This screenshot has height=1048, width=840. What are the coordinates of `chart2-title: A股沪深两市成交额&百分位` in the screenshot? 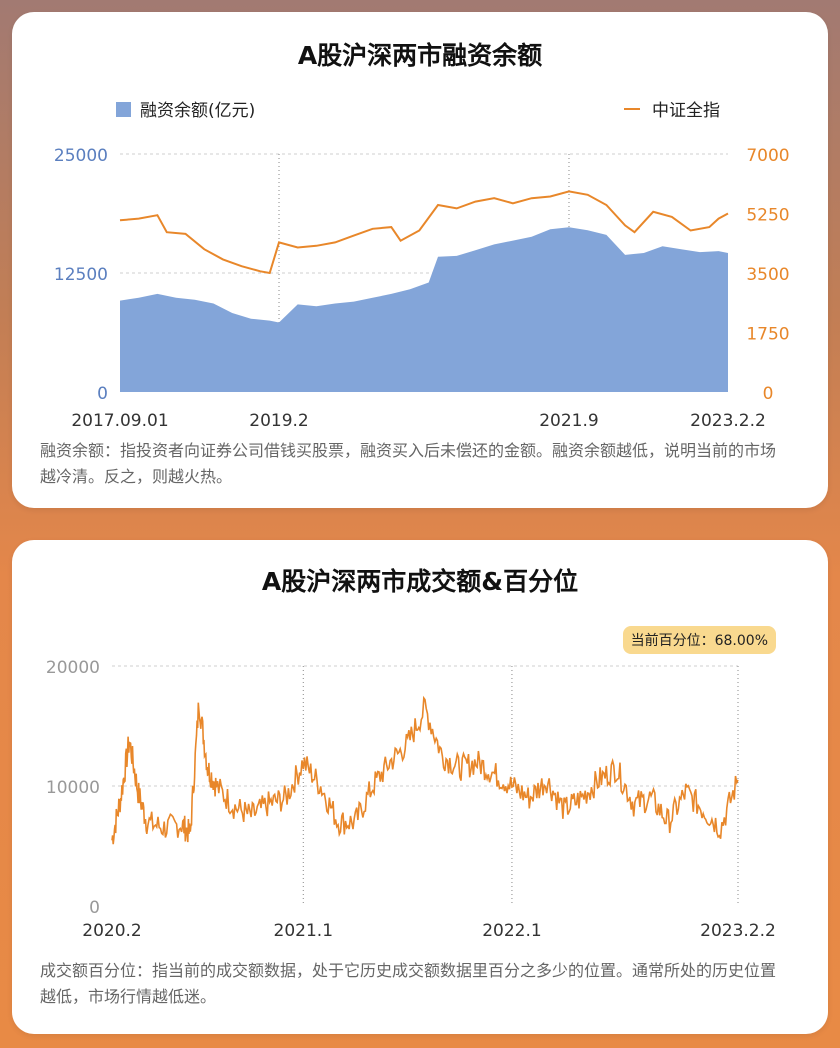 It's located at (420, 582).